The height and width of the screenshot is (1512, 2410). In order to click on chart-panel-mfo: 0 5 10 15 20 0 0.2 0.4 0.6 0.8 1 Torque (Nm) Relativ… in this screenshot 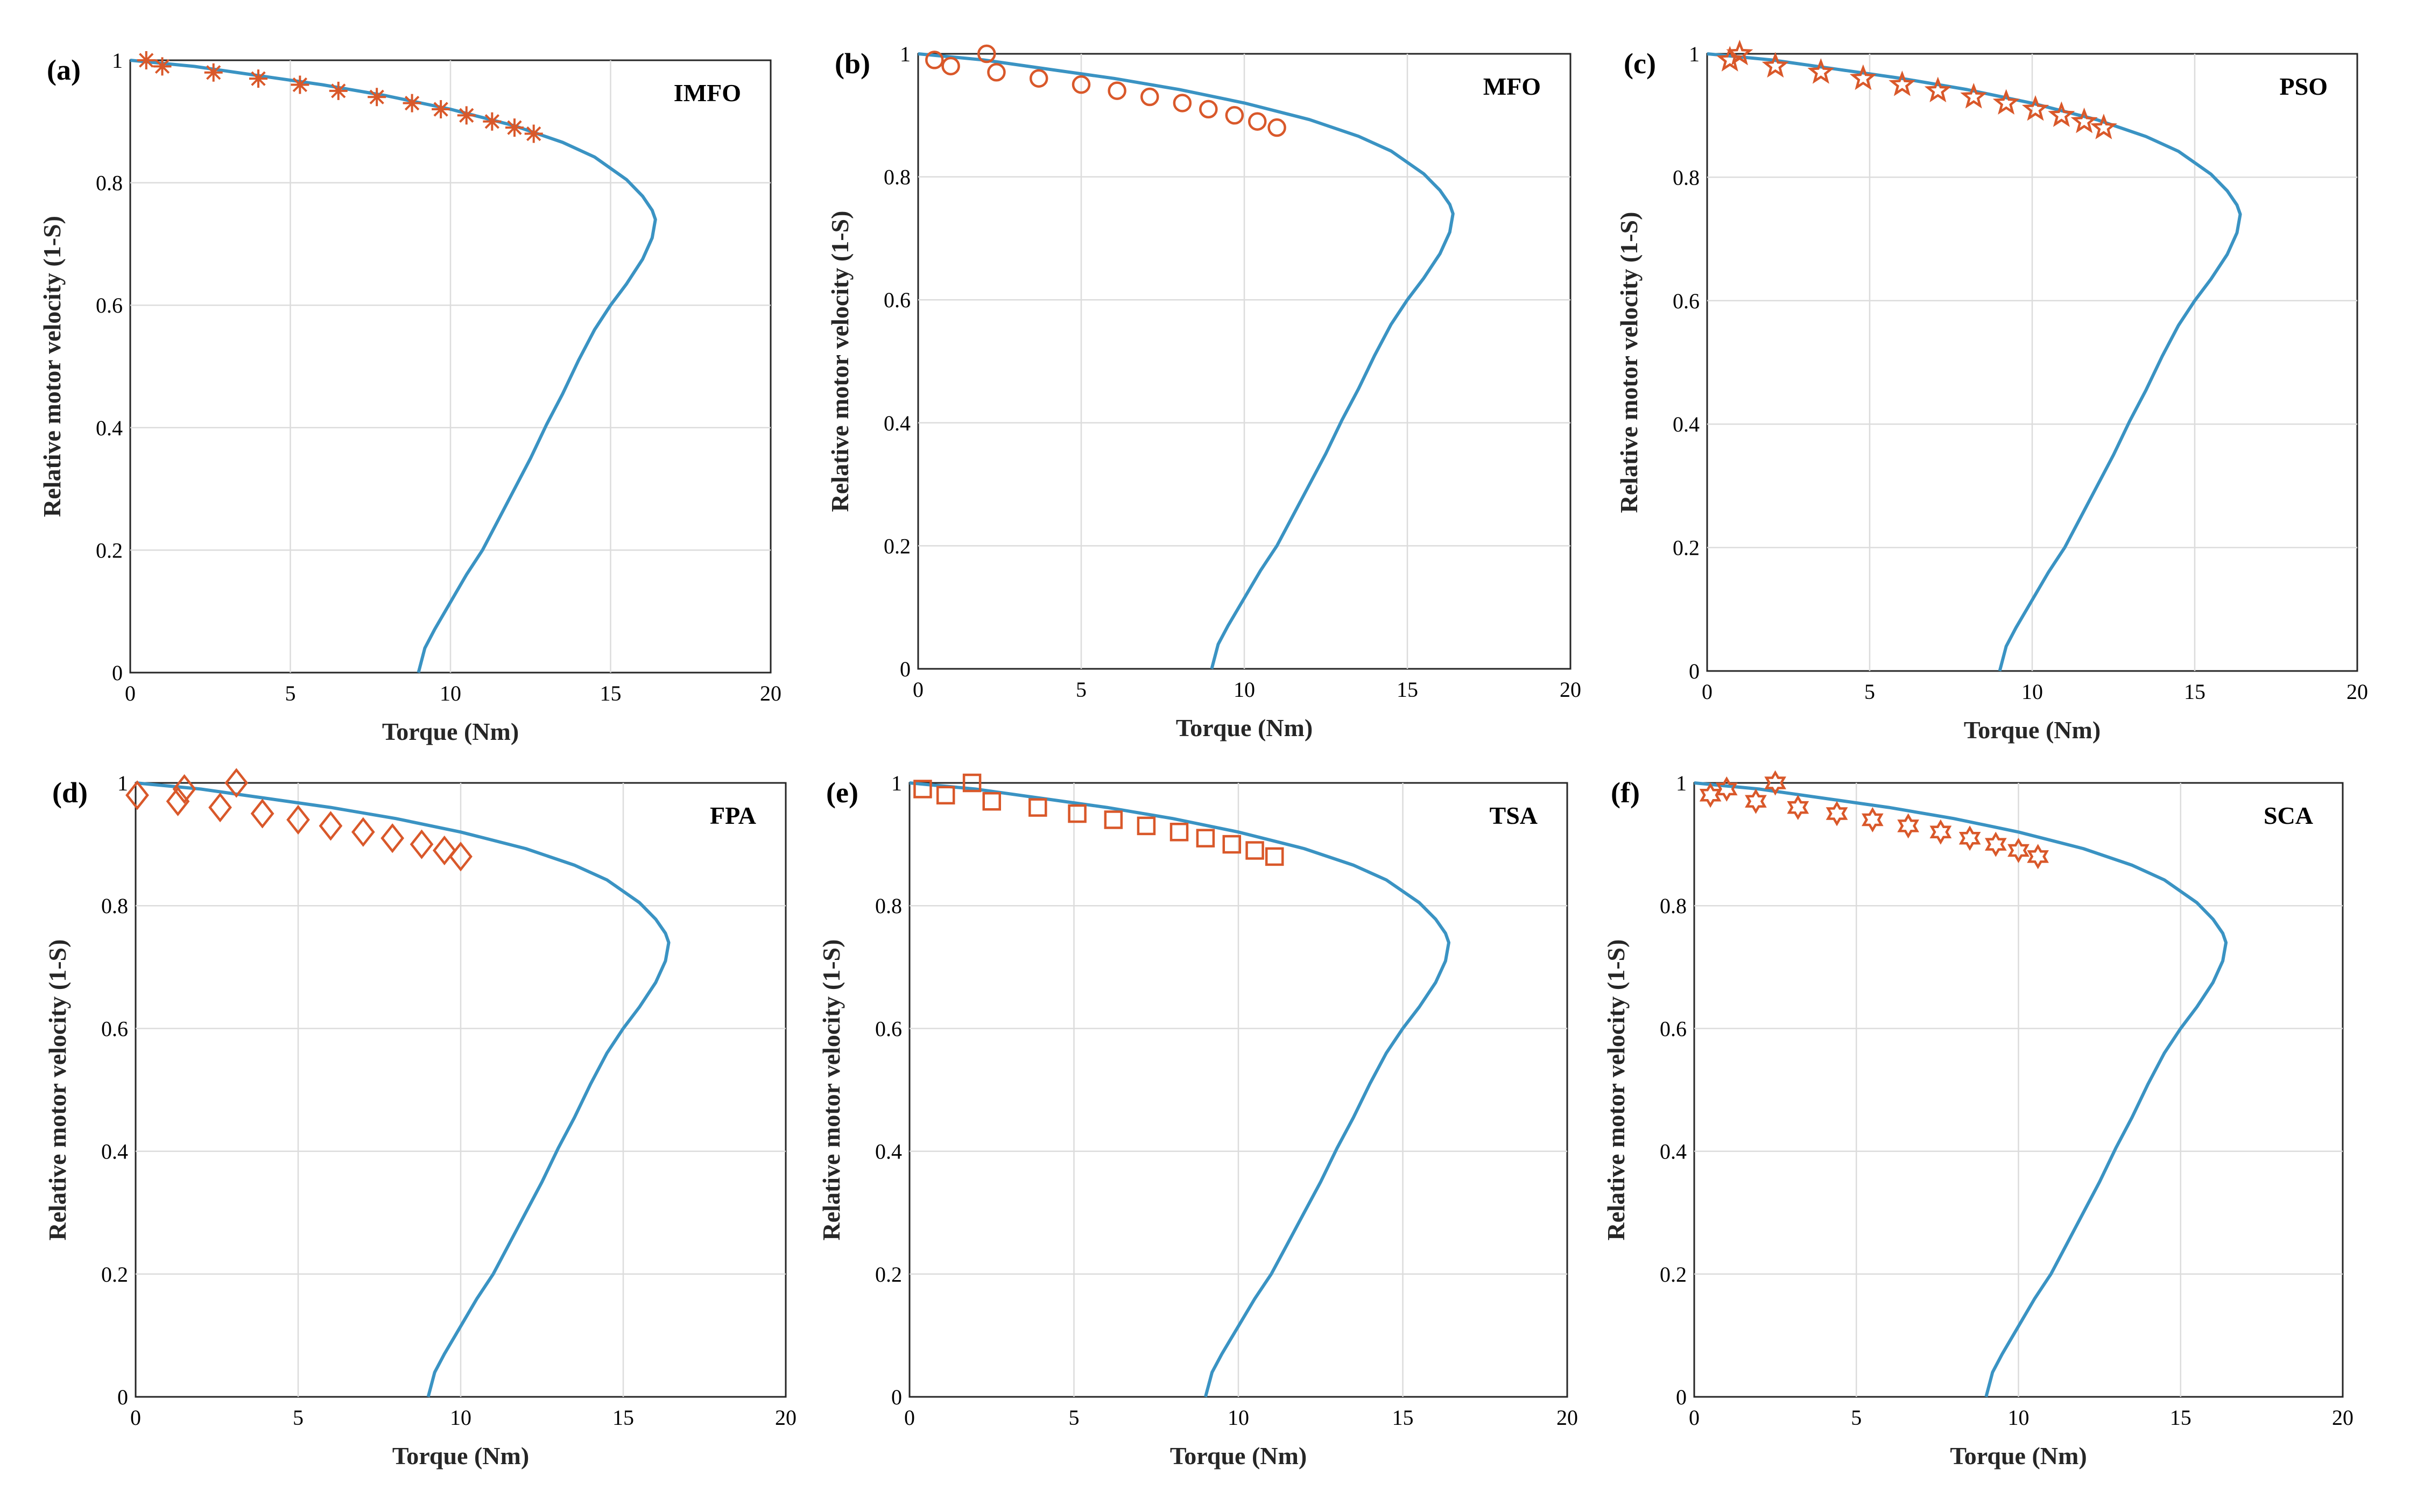, I will do `click(1203, 391)`.